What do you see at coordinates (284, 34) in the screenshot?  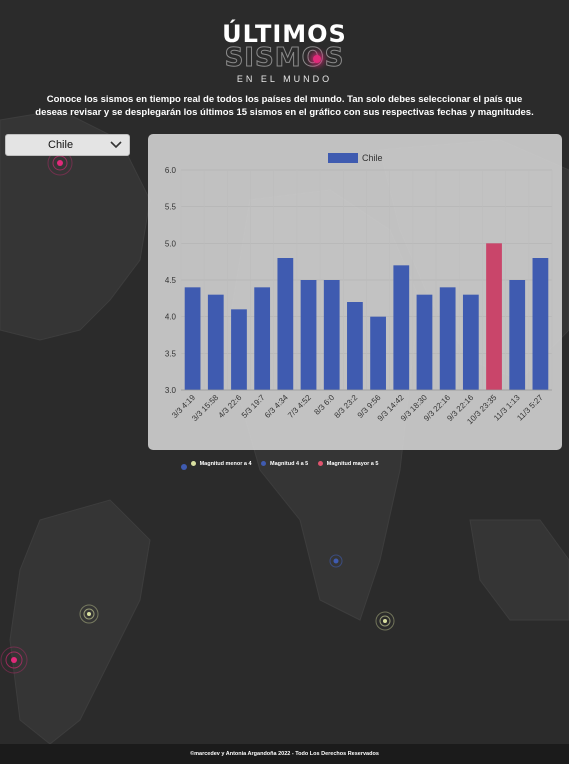 I see `logo-title: ÚLTIMOS` at bounding box center [284, 34].